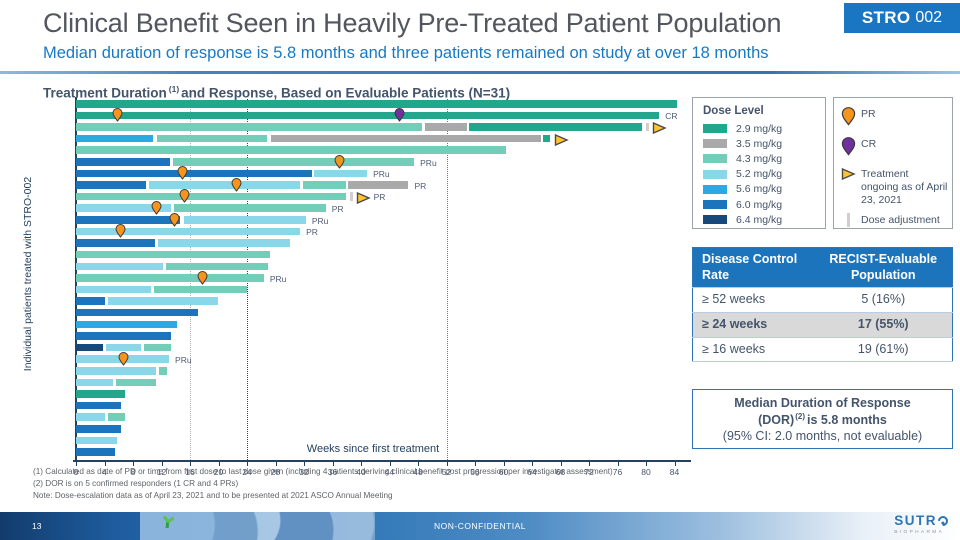 The image size is (960, 540). What do you see at coordinates (480, 72) in the screenshot?
I see `header-divider` at bounding box center [480, 72].